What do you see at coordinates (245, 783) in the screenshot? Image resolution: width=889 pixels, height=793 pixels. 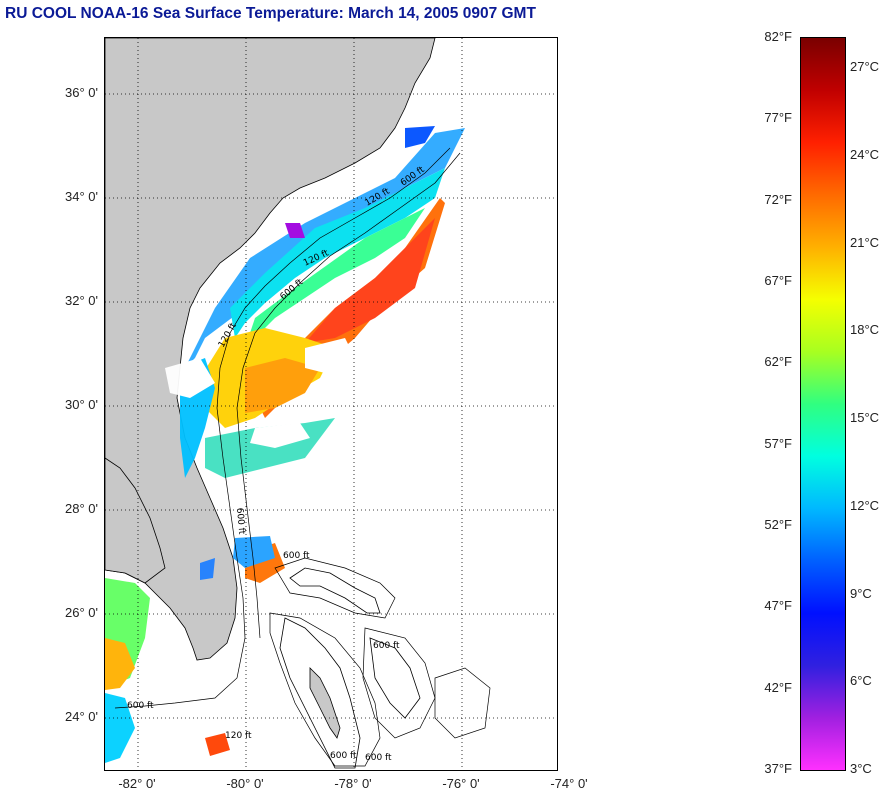 I see `lon-tick-label: -80° 0'` at bounding box center [245, 783].